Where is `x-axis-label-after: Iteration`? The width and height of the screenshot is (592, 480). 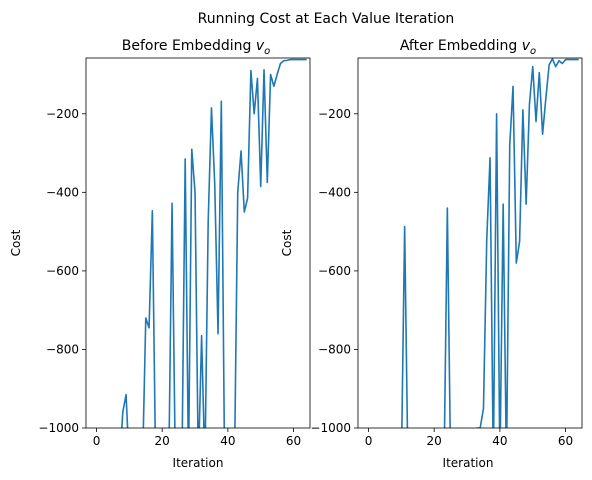
x-axis-label-after: Iteration is located at coordinates (468, 463).